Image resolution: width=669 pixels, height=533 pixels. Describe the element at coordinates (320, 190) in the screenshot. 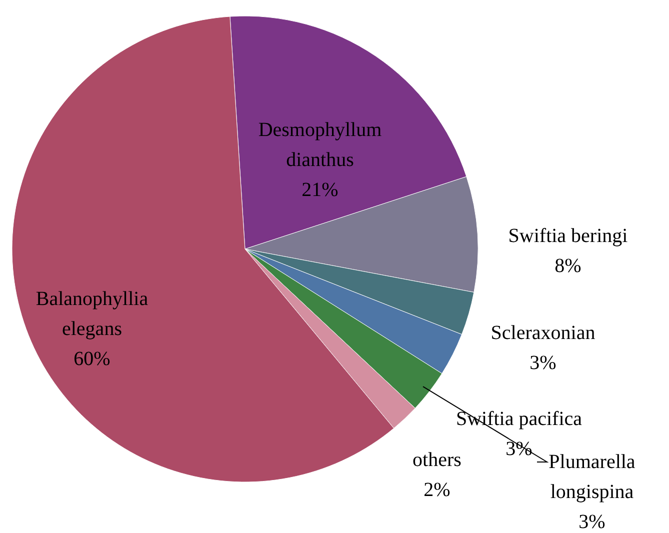

I see `data-label: 21%` at that location.